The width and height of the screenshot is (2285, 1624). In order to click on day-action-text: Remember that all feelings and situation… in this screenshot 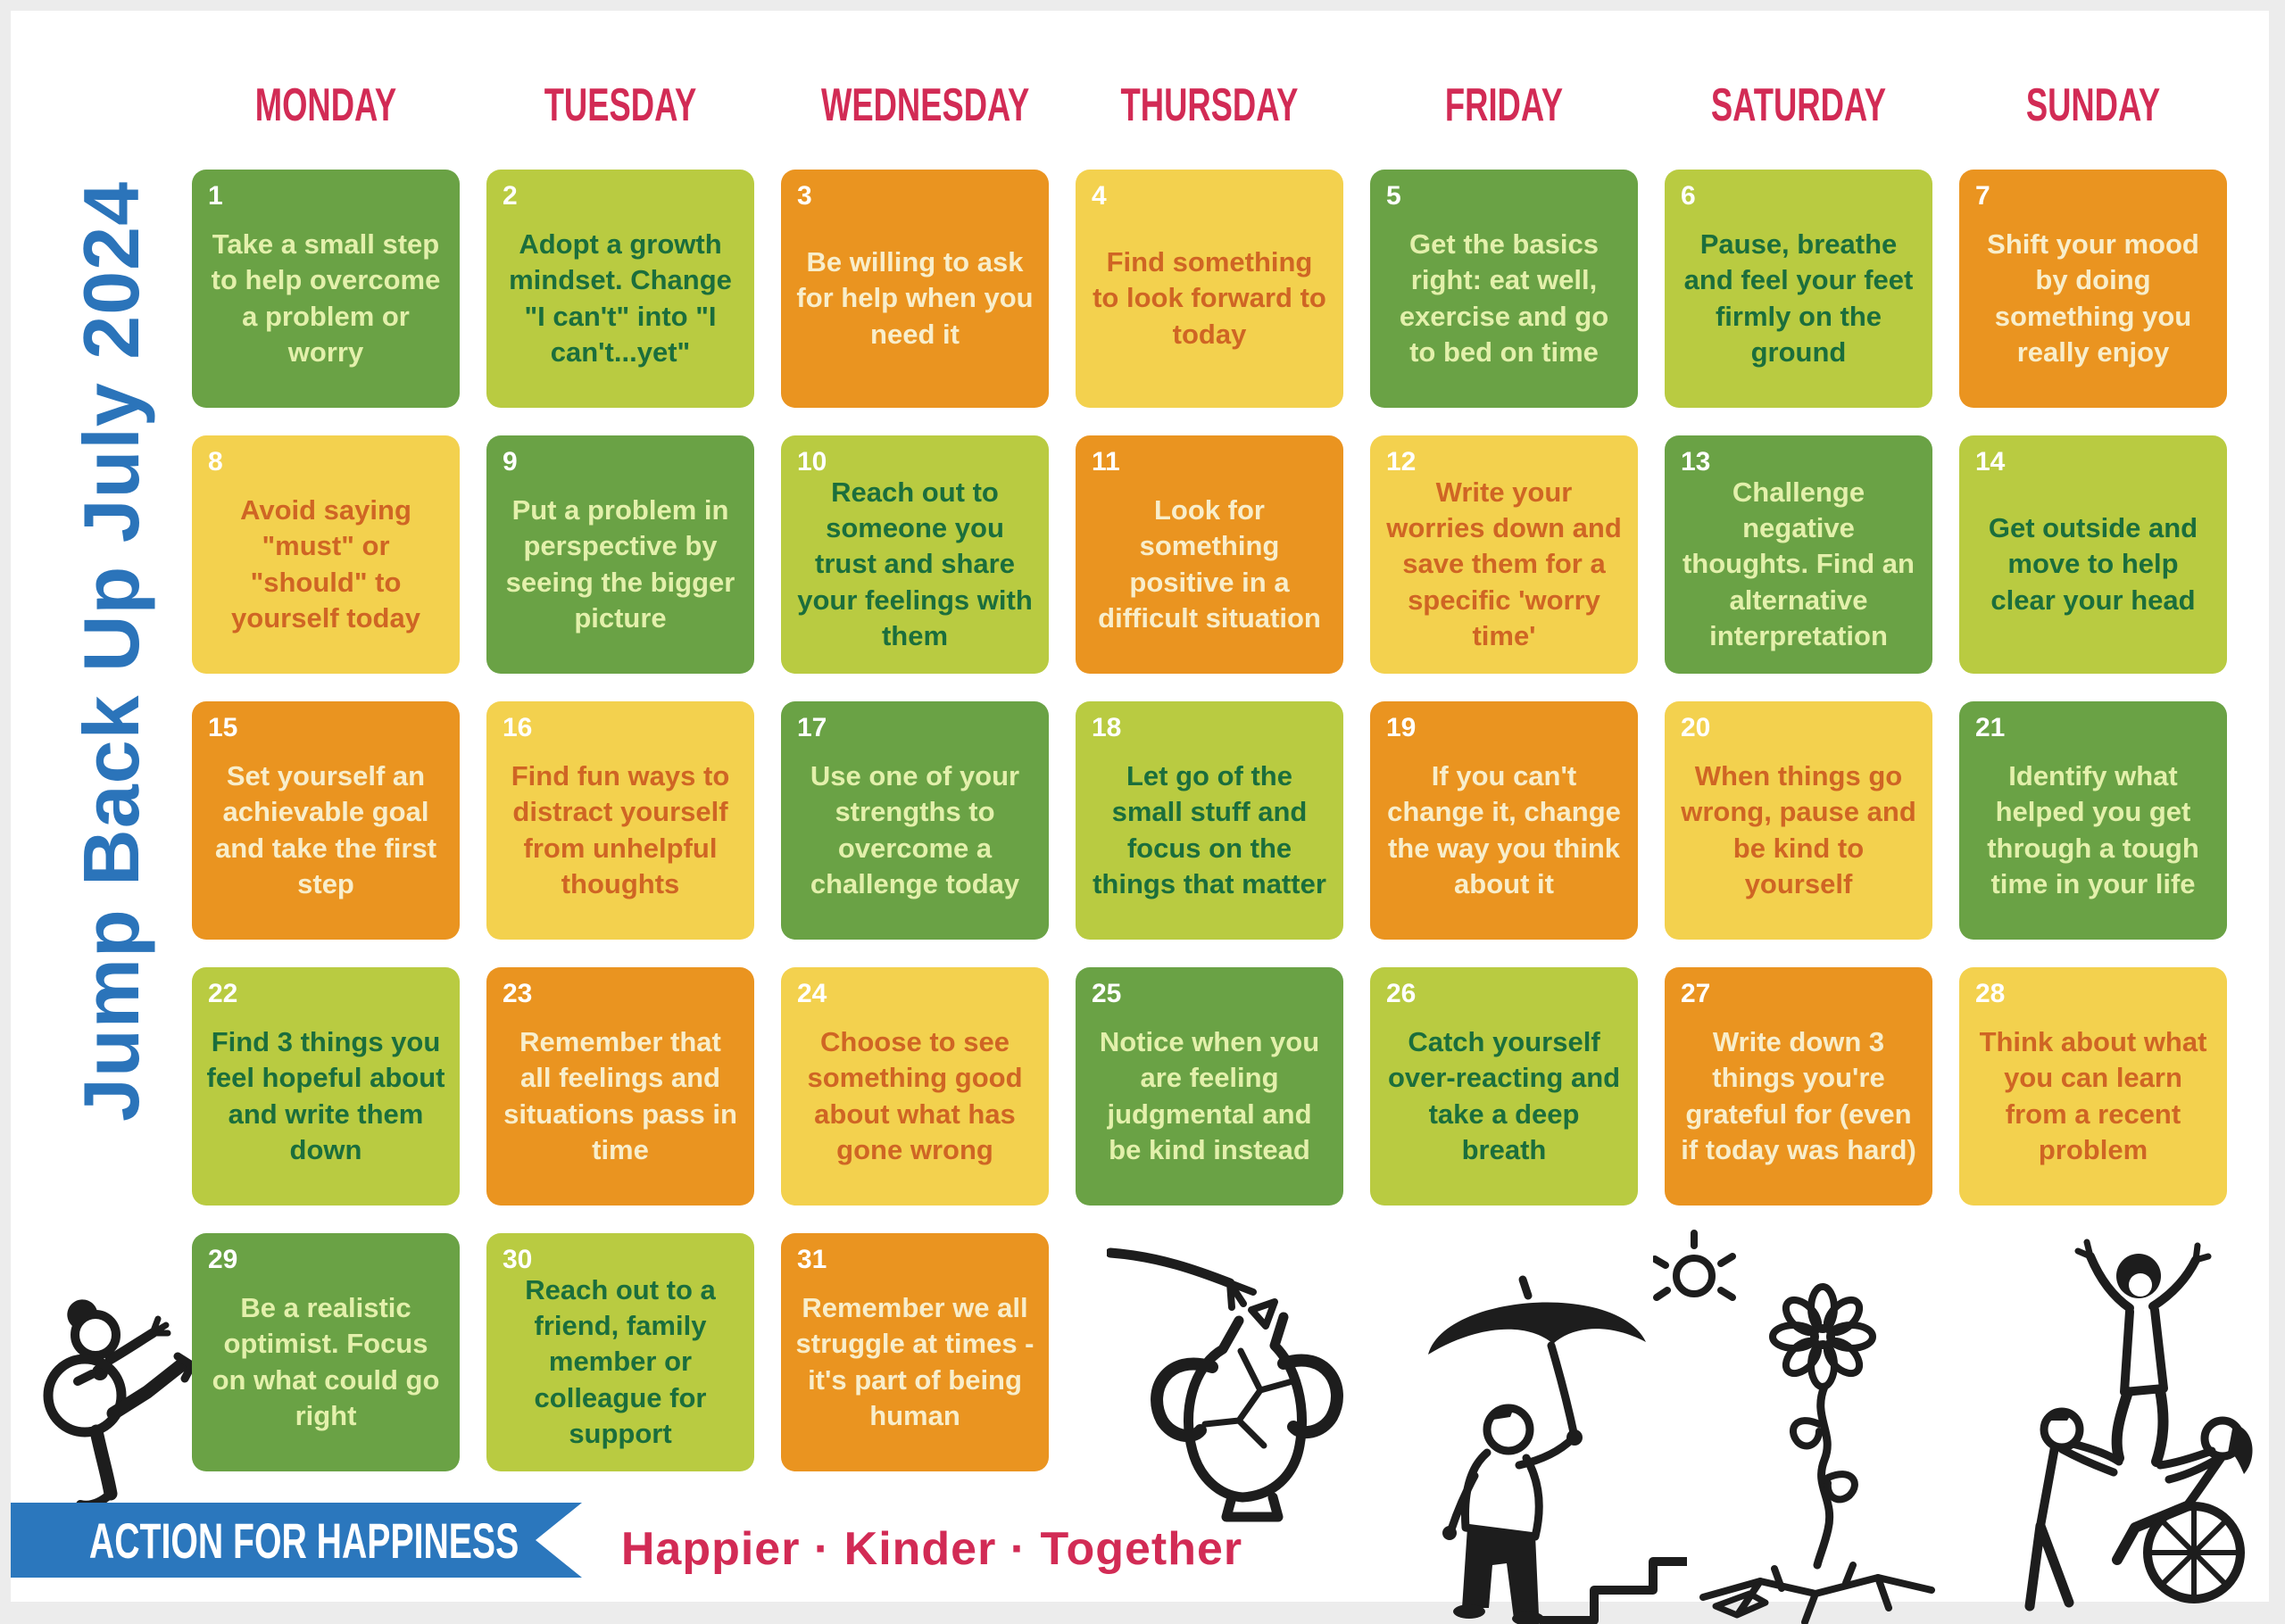, I will do `click(620, 1095)`.